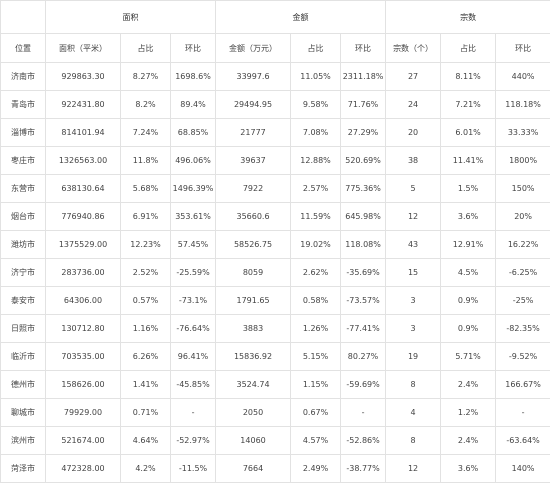  What do you see at coordinates (83, 385) in the screenshot?
I see `value-cell: 158626.00` at bounding box center [83, 385].